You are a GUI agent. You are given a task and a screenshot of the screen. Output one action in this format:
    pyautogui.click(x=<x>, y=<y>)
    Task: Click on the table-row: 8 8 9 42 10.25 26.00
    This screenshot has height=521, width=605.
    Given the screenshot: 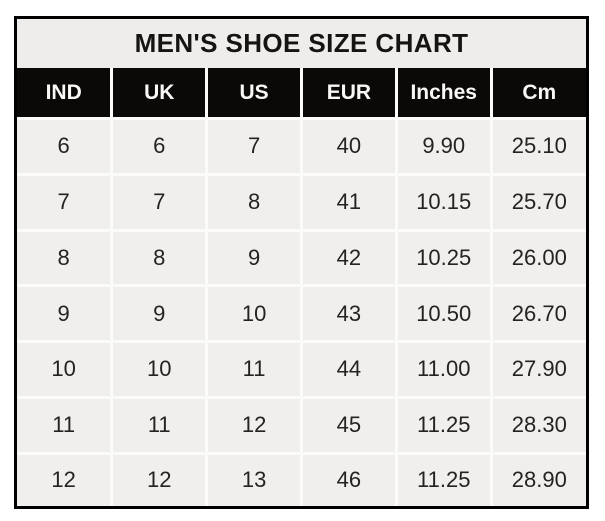 What is the action you would take?
    pyautogui.click(x=301, y=257)
    